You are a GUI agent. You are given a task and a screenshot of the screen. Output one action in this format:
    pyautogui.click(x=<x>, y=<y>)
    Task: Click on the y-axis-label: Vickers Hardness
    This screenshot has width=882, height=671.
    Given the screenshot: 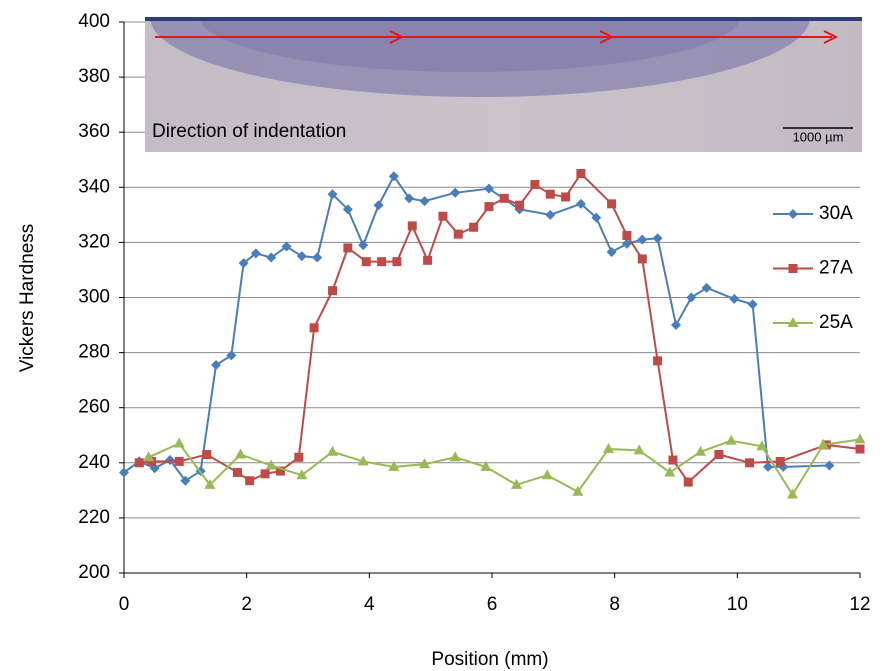 What is the action you would take?
    pyautogui.click(x=27, y=298)
    